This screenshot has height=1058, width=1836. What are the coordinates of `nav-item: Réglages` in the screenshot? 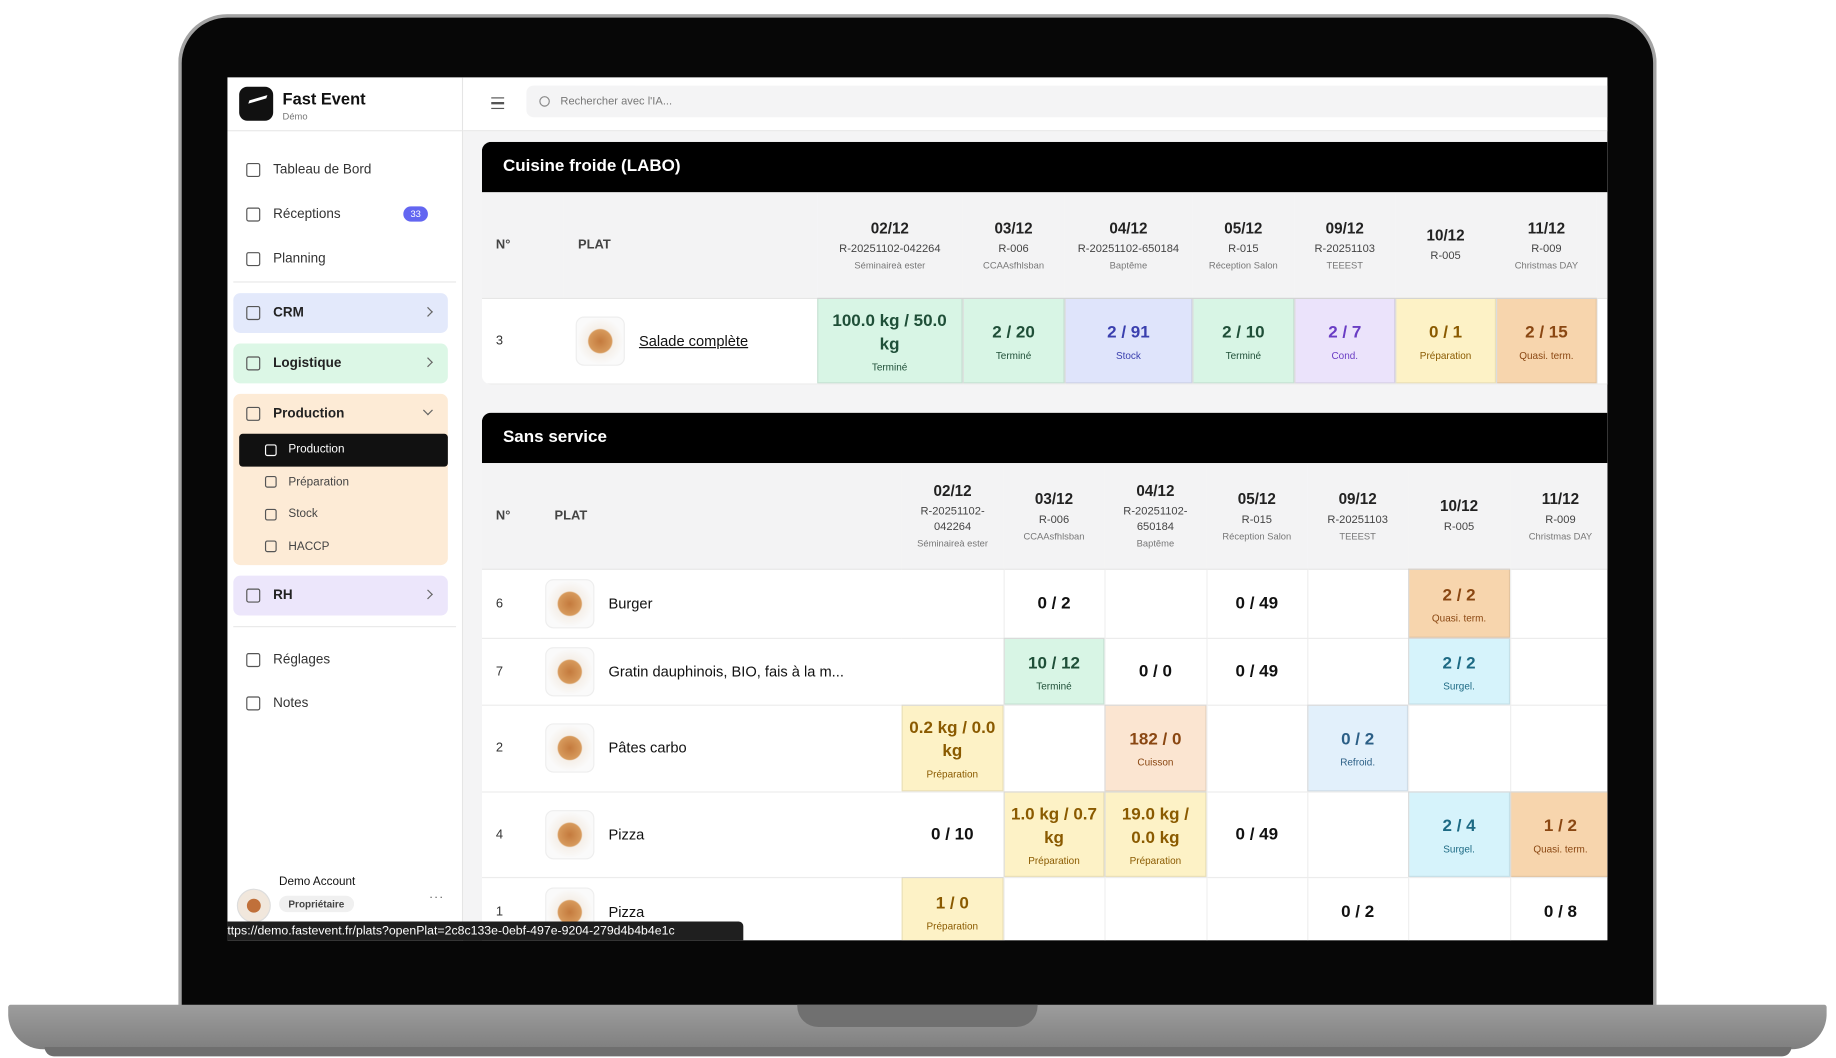 It's located at (344, 659).